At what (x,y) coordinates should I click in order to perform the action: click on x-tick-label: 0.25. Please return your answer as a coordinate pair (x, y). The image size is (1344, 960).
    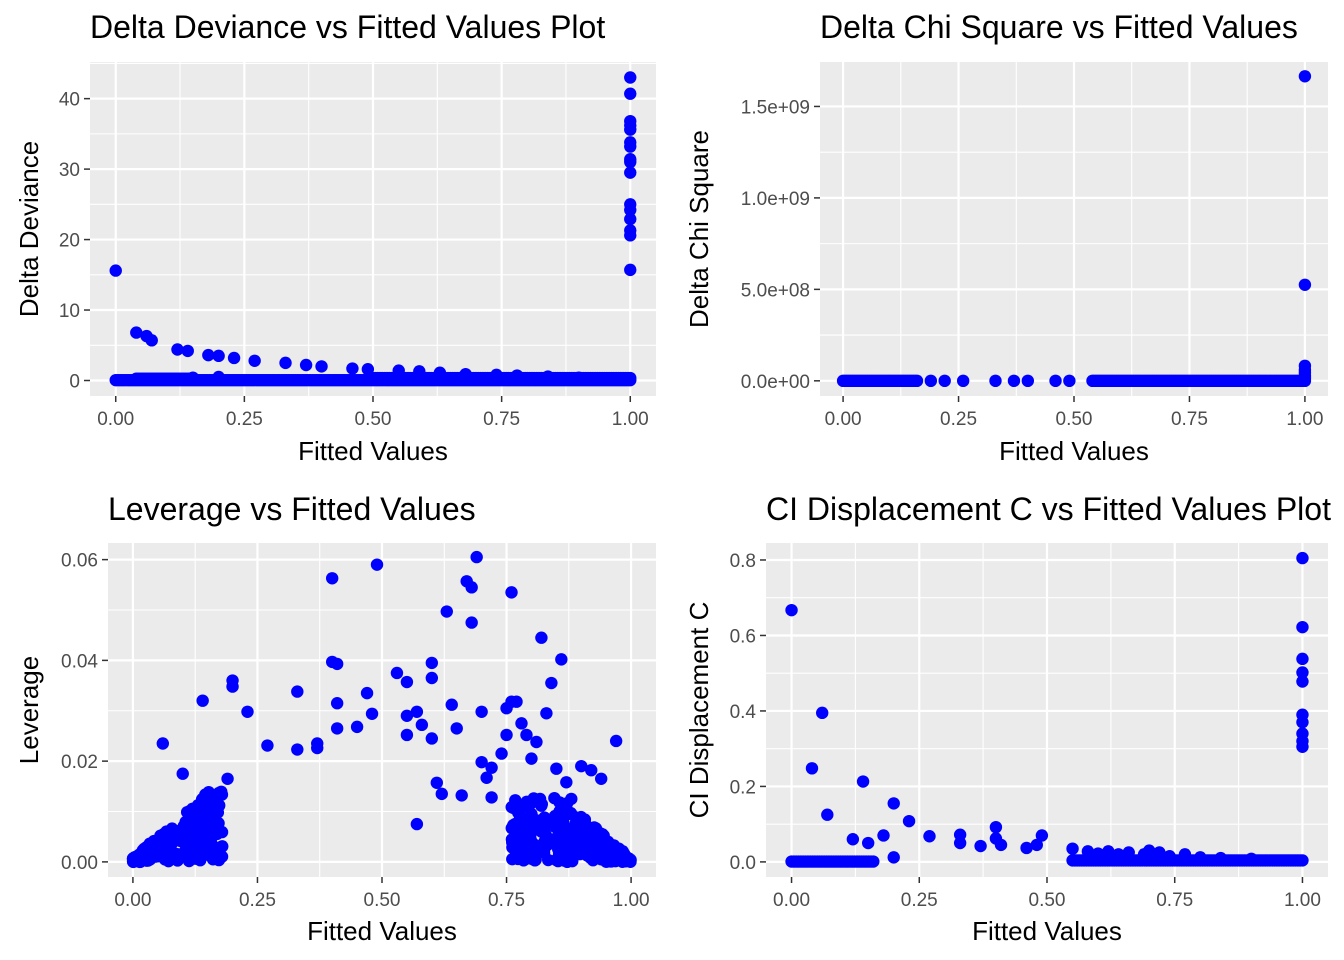
    Looking at the image, I should click on (919, 900).